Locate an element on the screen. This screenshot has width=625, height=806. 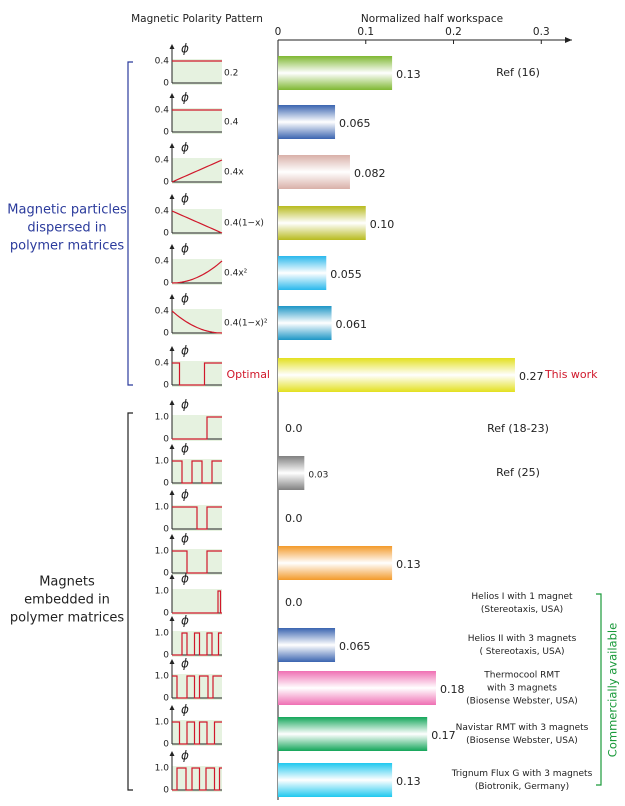
value-label: 0.17 is located at coordinates (443, 735).